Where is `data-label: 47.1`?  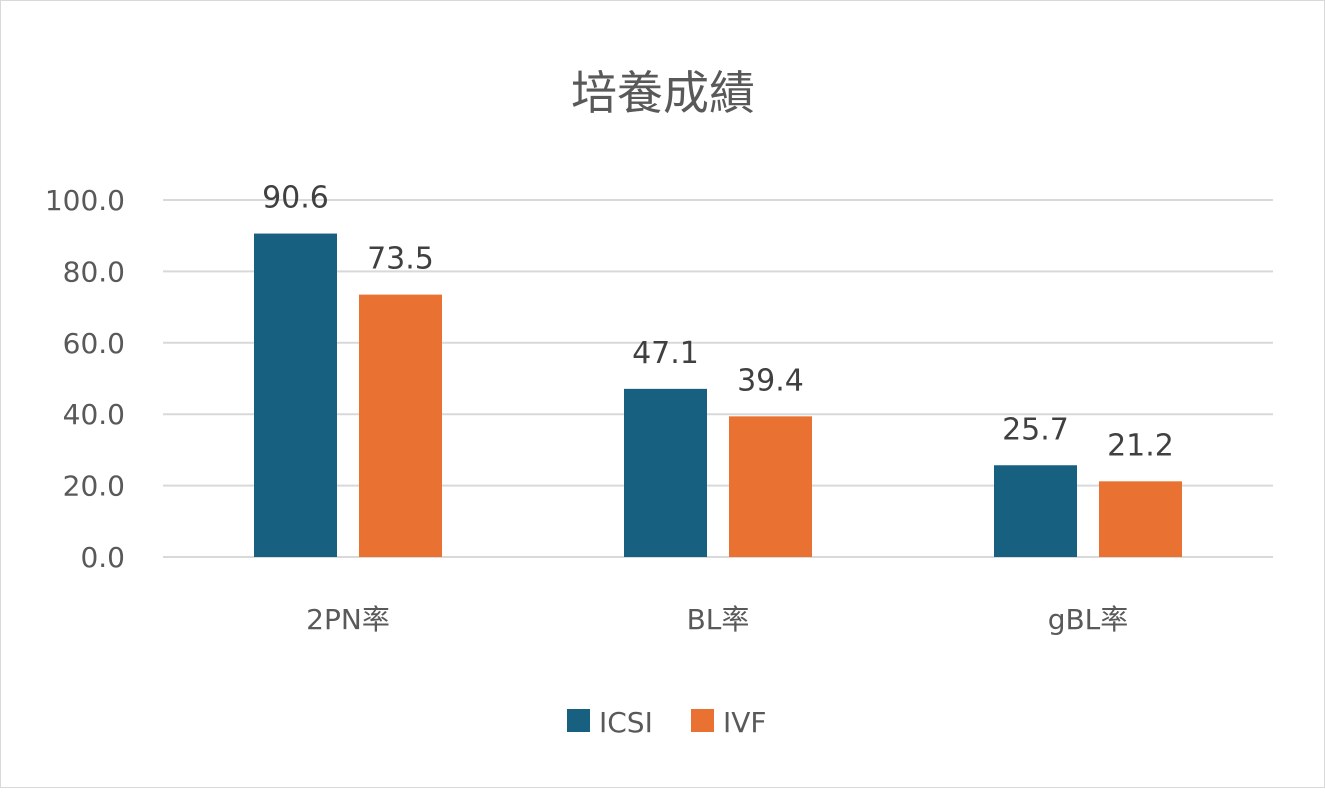 data-label: 47.1 is located at coordinates (665, 353).